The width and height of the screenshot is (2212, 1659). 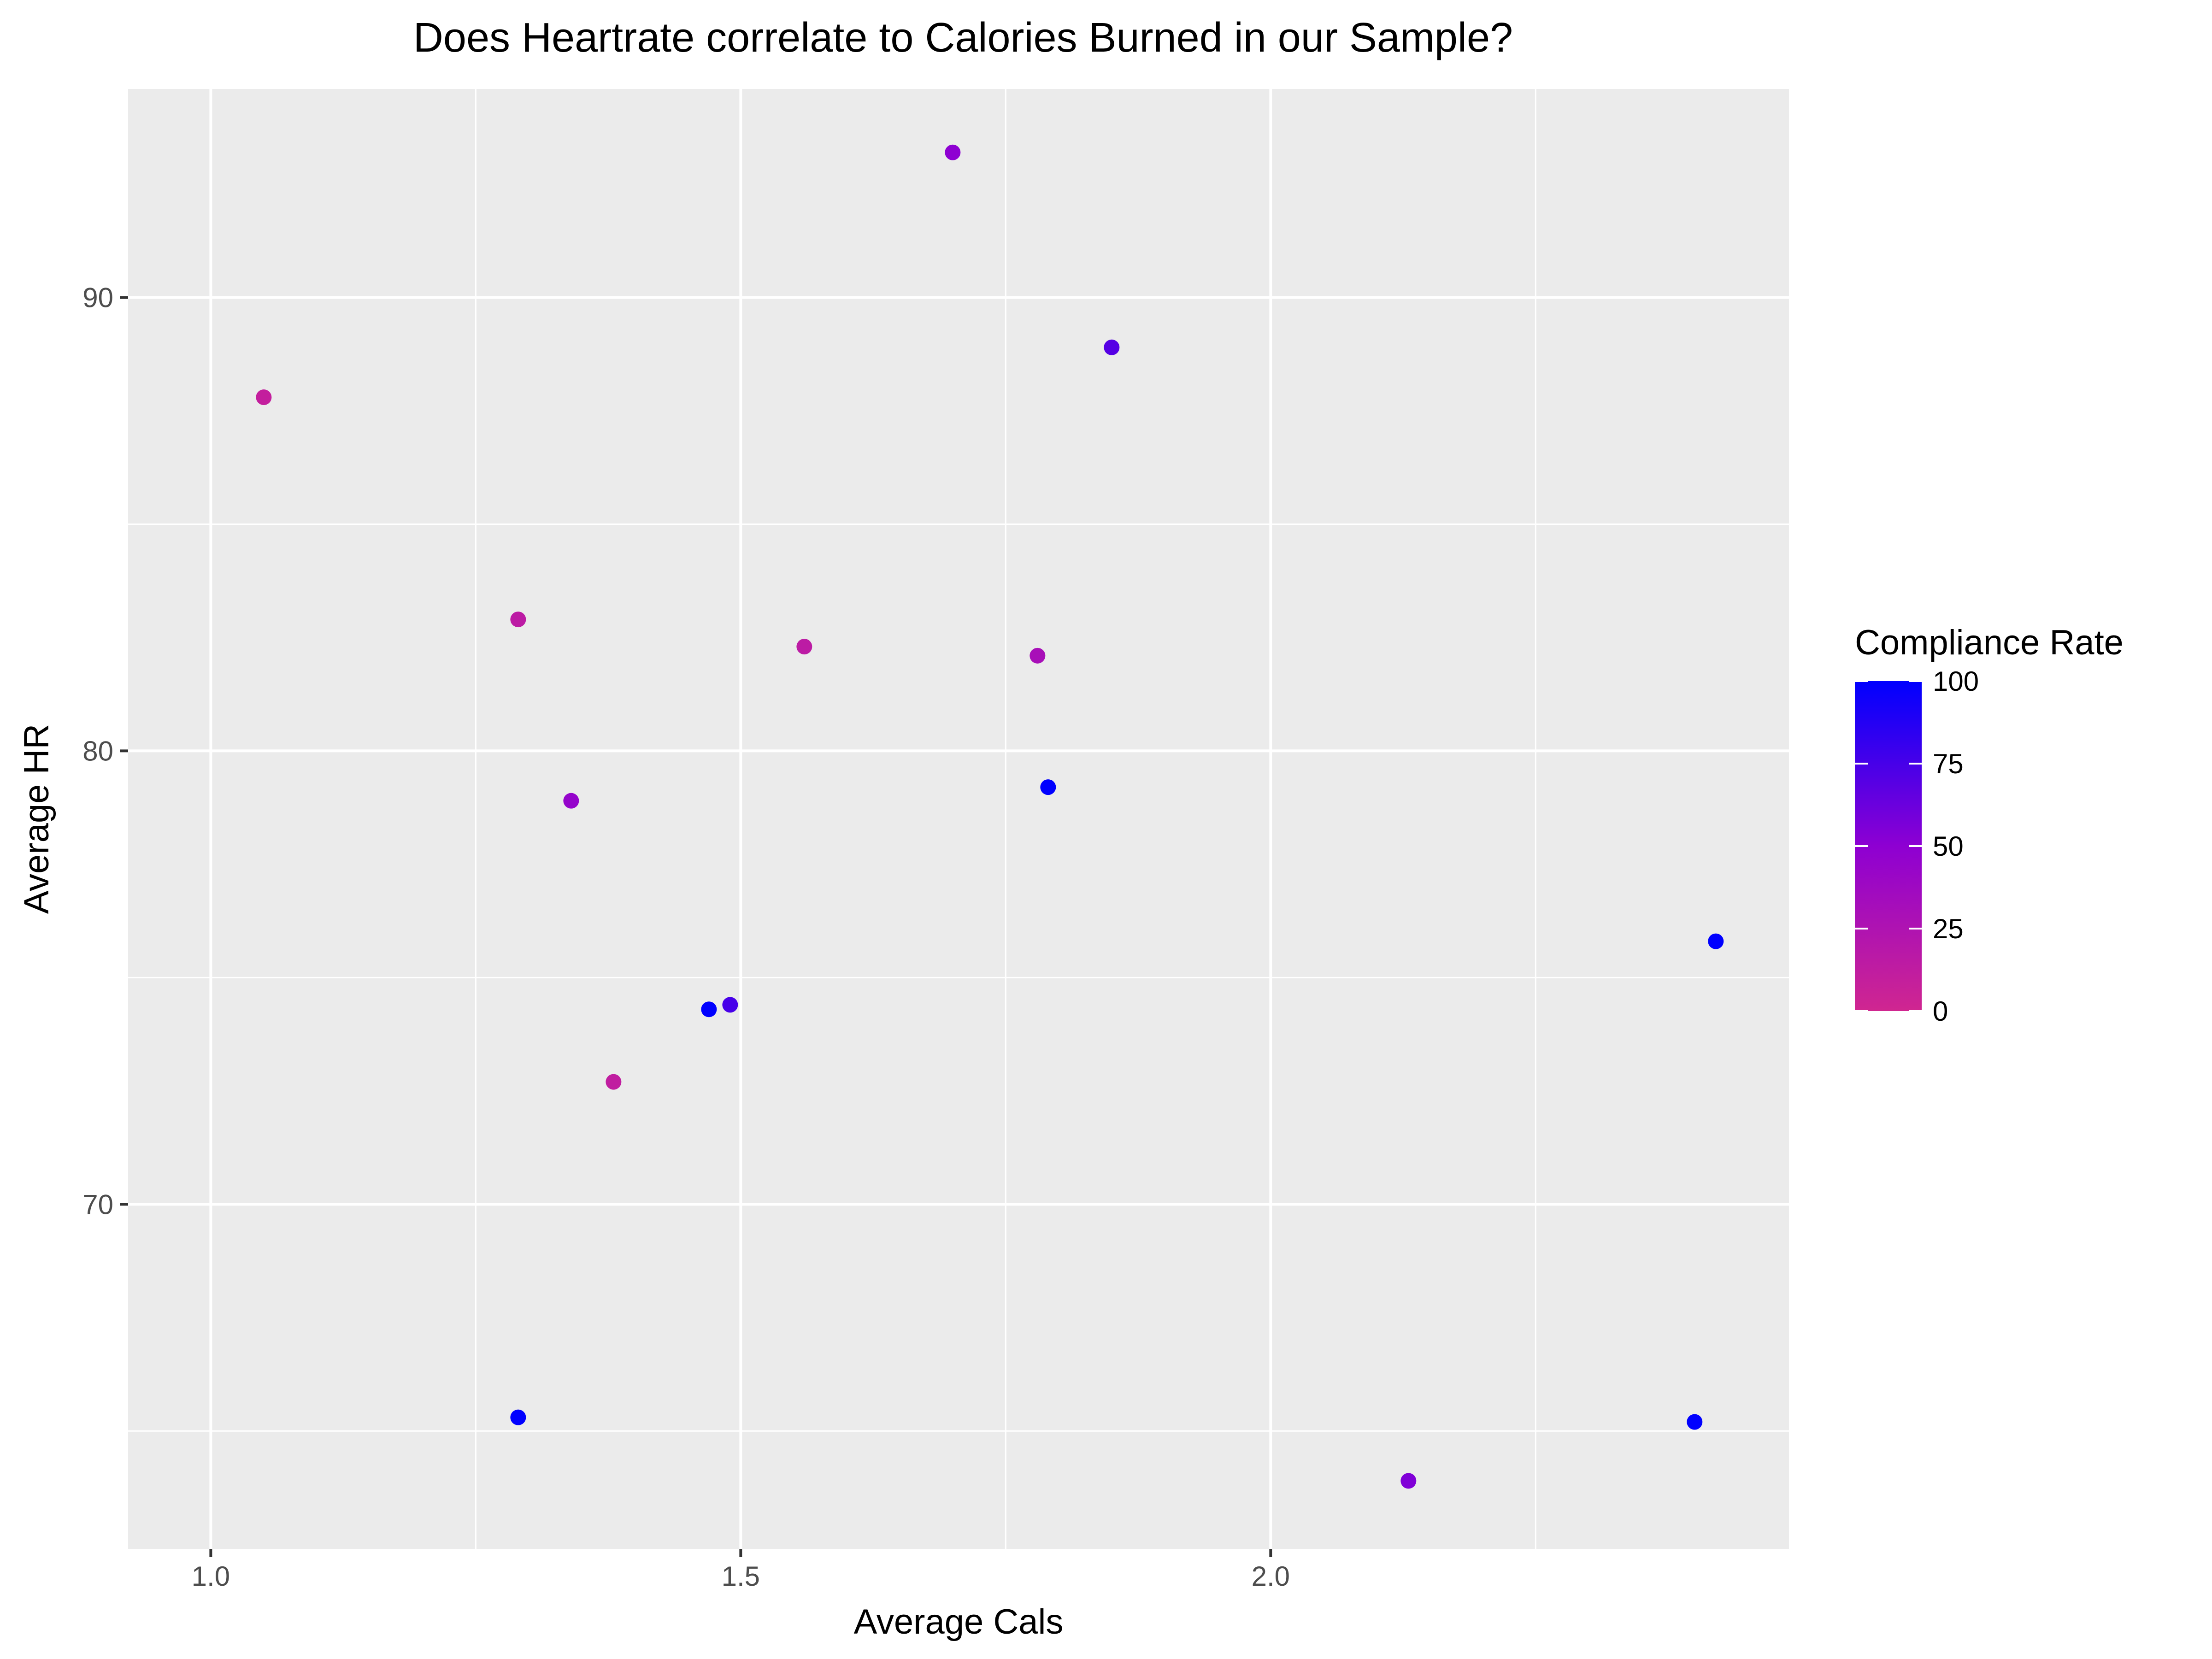 What do you see at coordinates (1271, 1576) in the screenshot?
I see `x-tick-label: 2.0` at bounding box center [1271, 1576].